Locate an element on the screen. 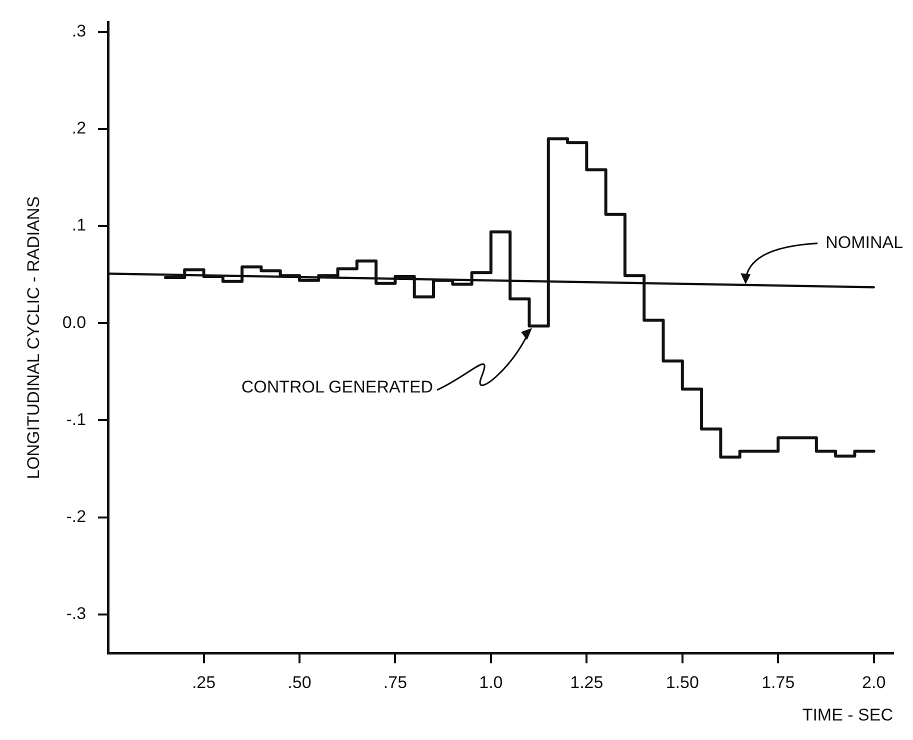 This screenshot has width=913, height=740. x-tick-label: 1.25 is located at coordinates (587, 682).